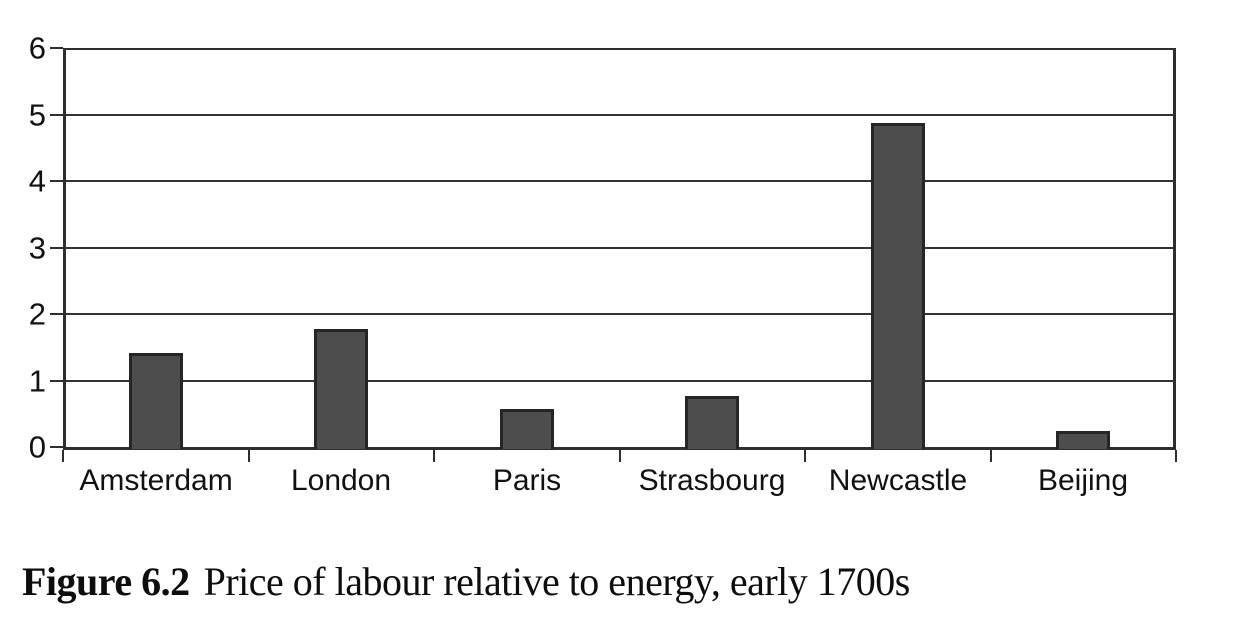 The height and width of the screenshot is (642, 1248). What do you see at coordinates (898, 286) in the screenshot?
I see `bar-newcastle` at bounding box center [898, 286].